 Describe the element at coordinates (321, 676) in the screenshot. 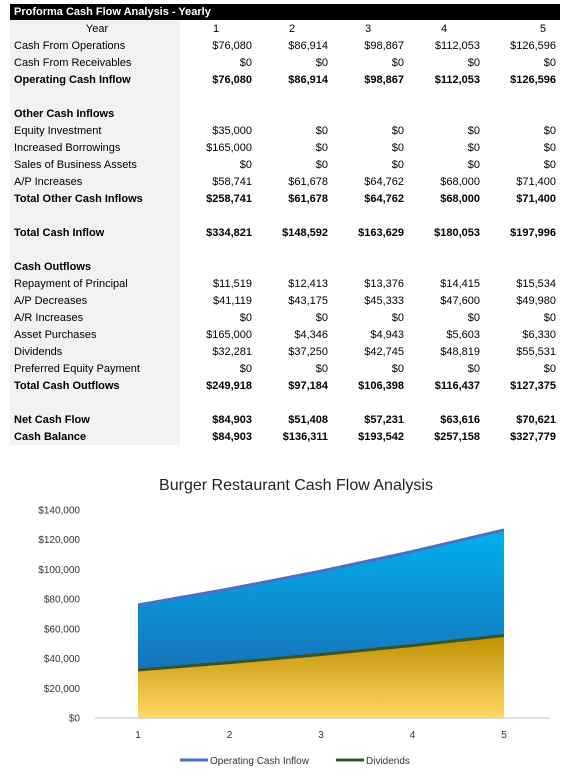

I see `area-dividends` at that location.